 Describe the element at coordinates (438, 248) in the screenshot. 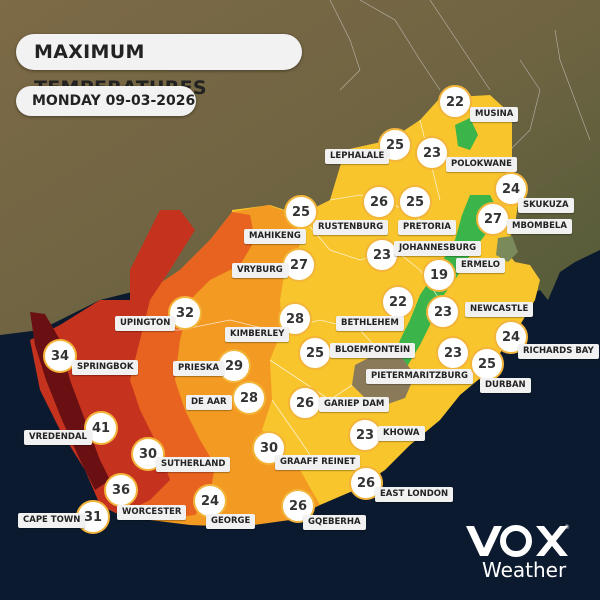

I see `city-label: JOHANNESBURG` at that location.